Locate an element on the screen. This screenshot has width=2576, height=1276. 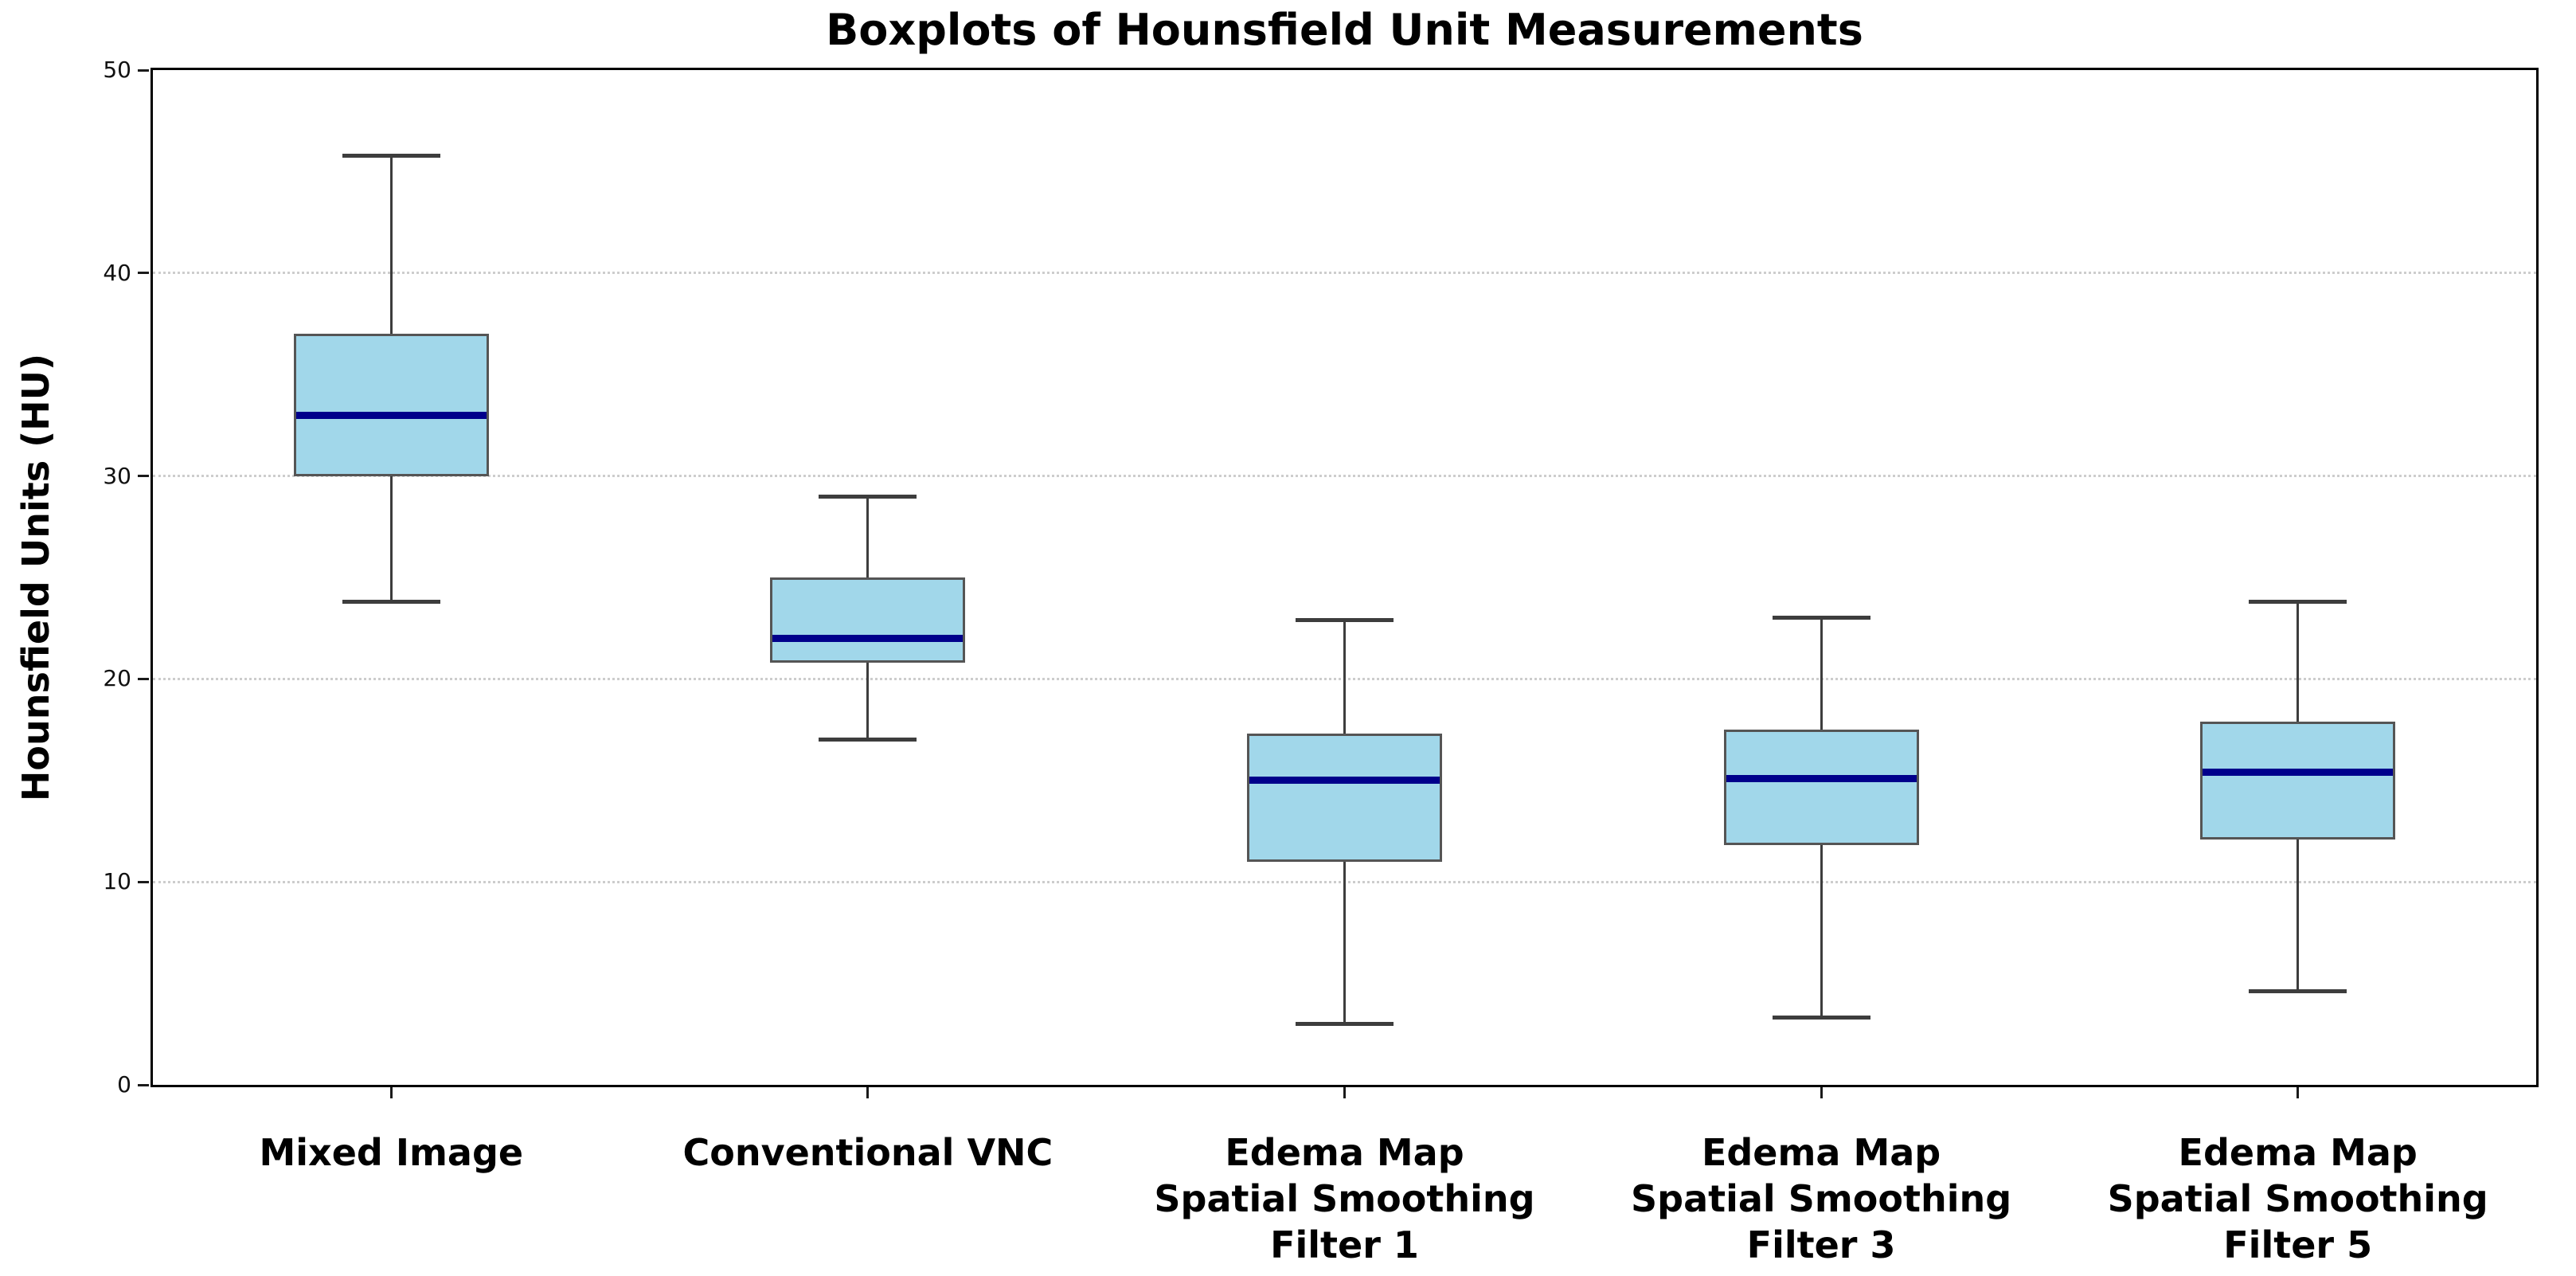
y-tick-label-10: 10 is located at coordinates (117, 881).